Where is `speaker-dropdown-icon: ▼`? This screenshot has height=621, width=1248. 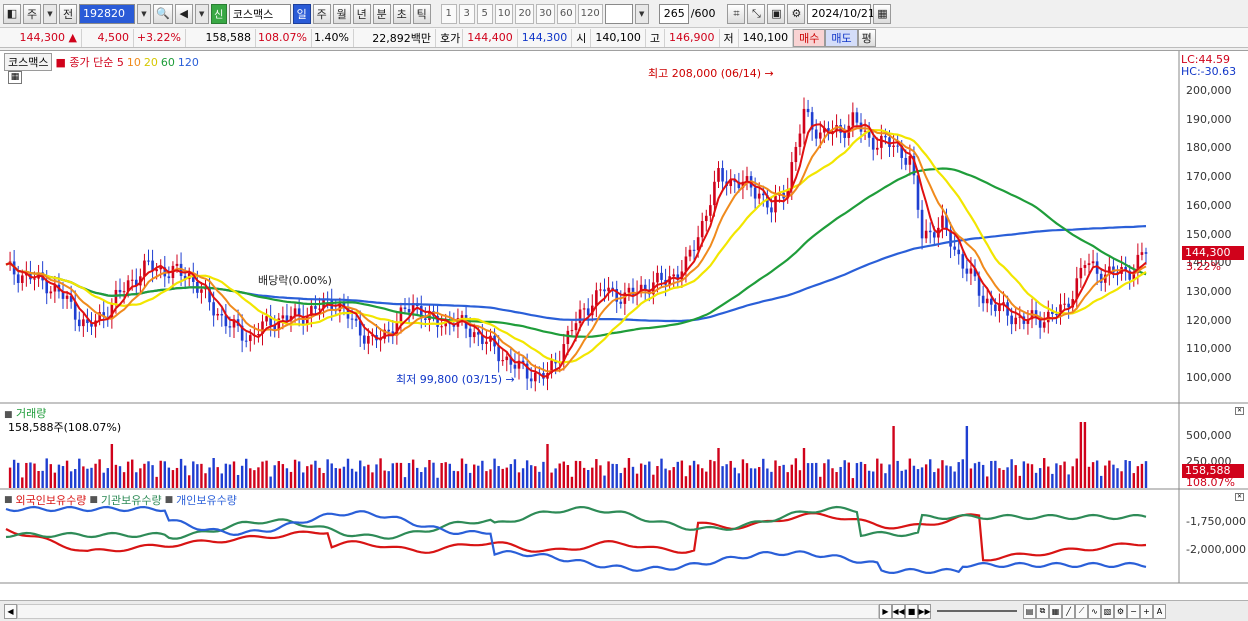
speaker-dropdown-icon: ▼ is located at coordinates (201, 13).